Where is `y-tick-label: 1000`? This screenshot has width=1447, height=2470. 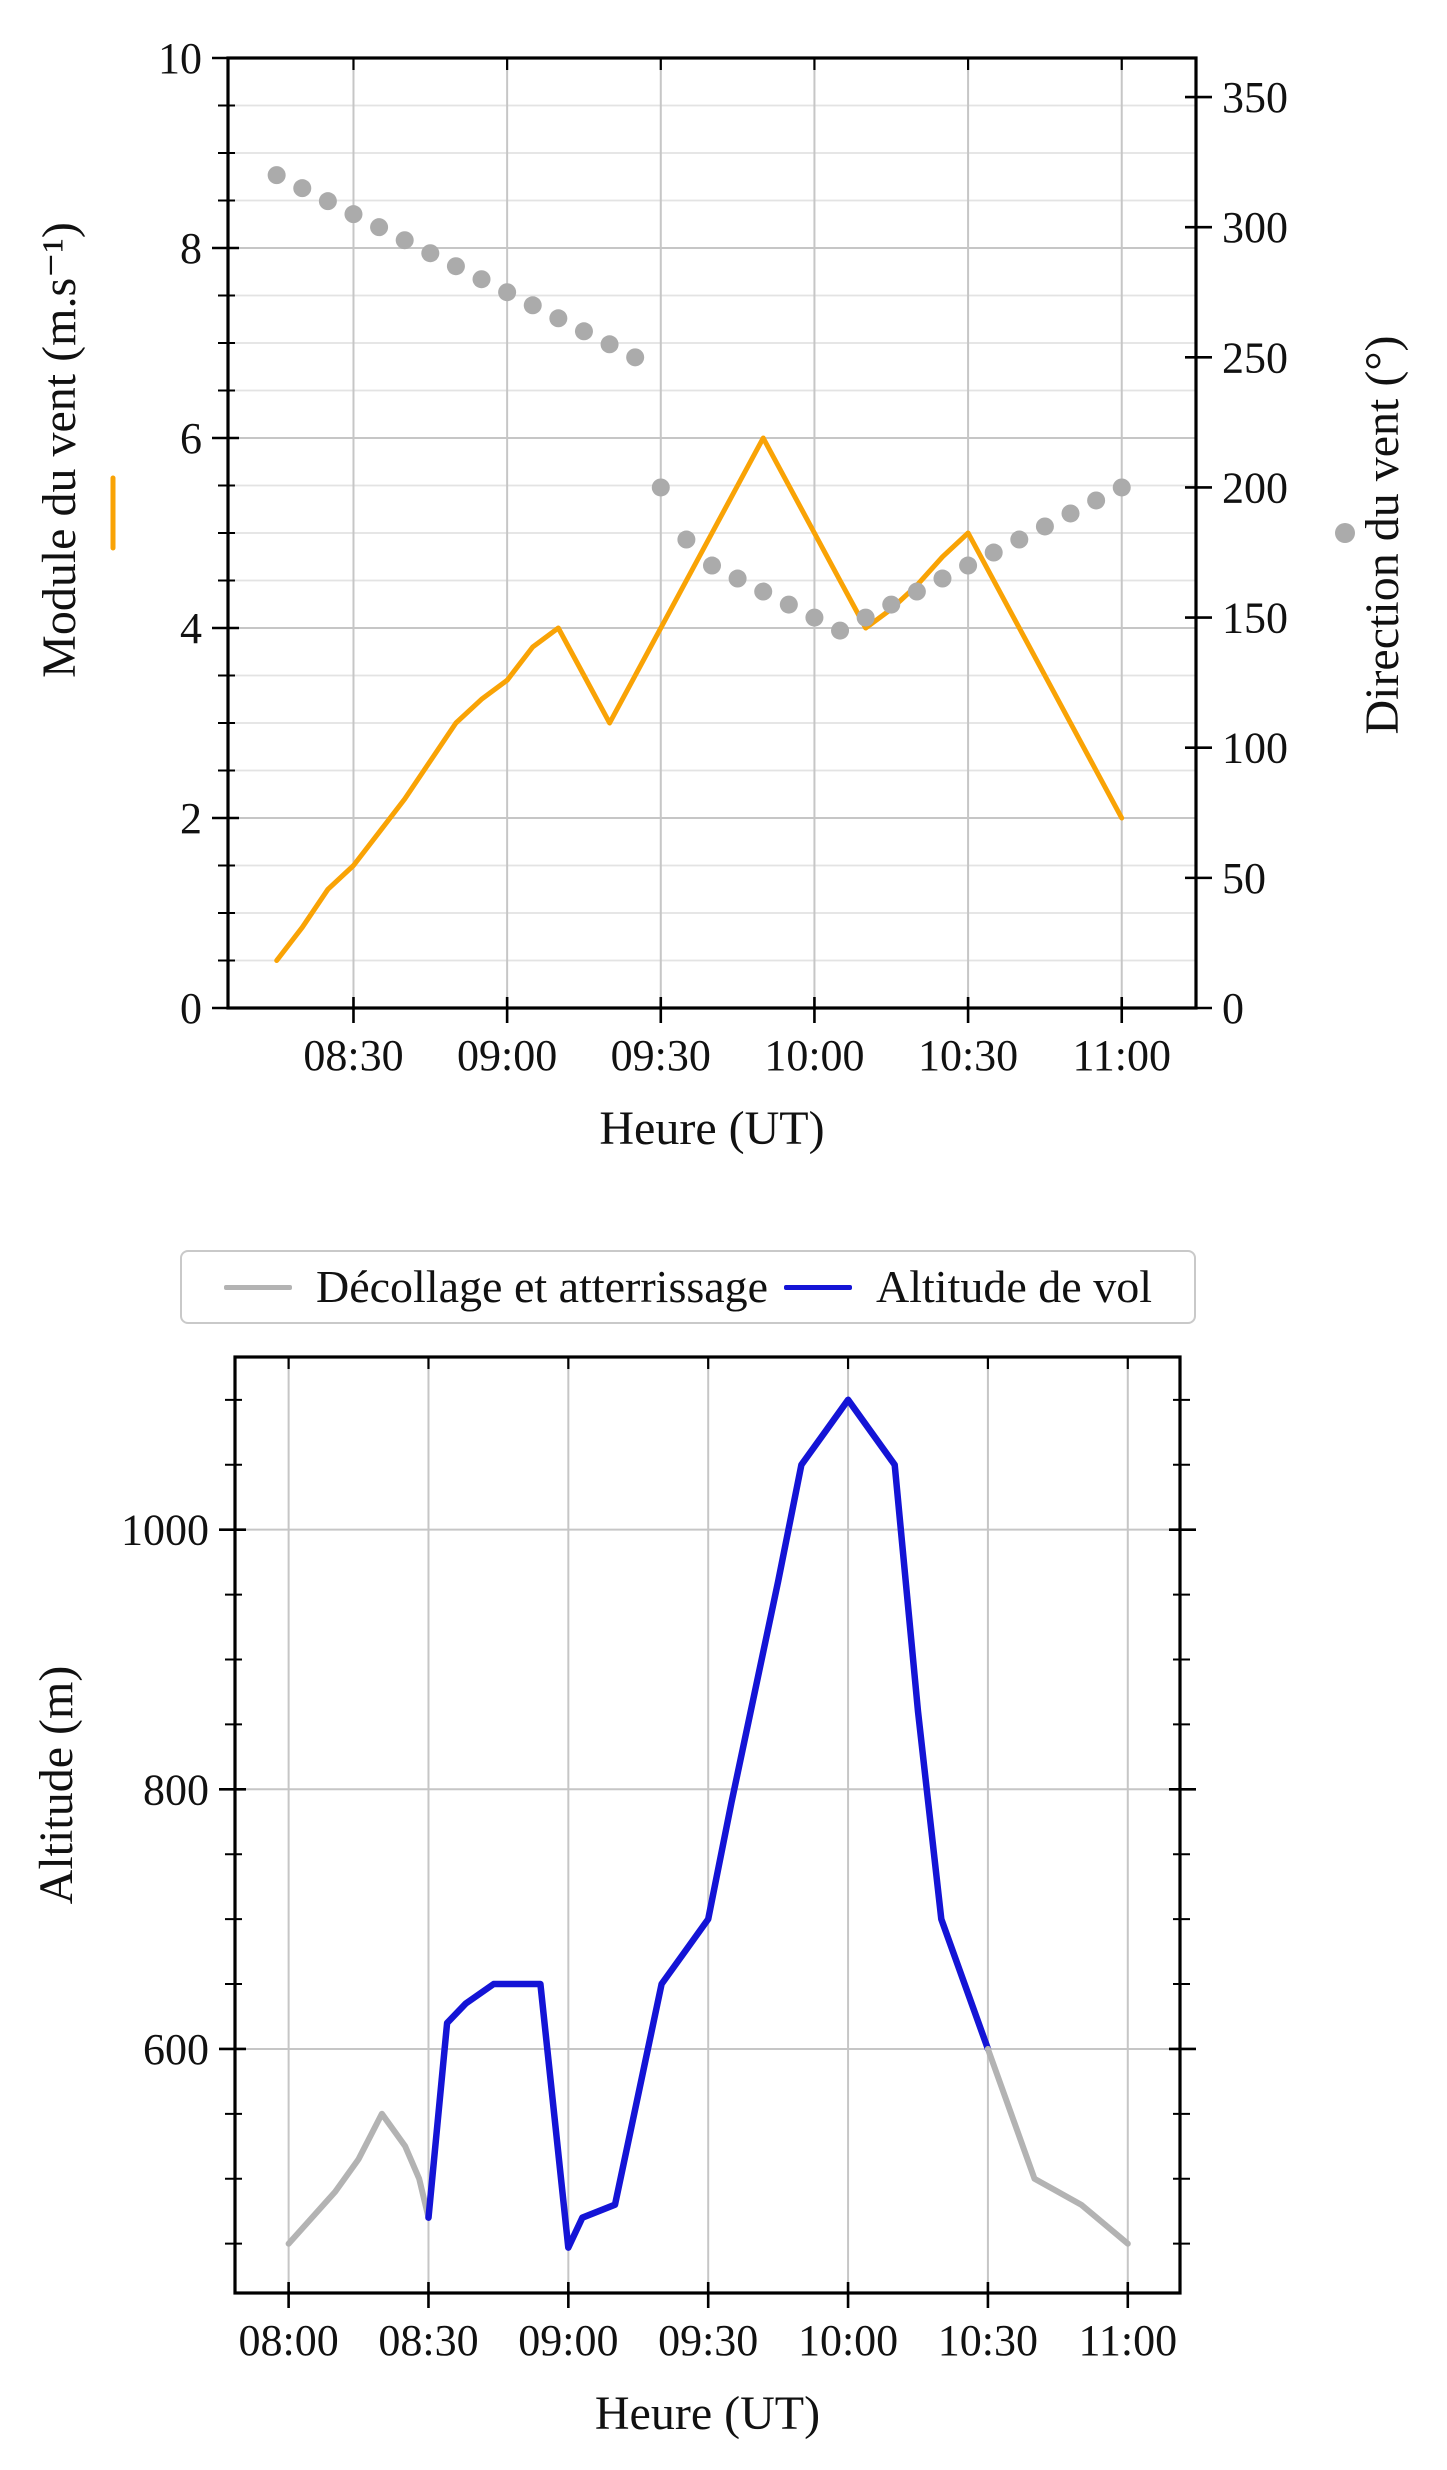
y-tick-label: 1000 is located at coordinates (165, 1530).